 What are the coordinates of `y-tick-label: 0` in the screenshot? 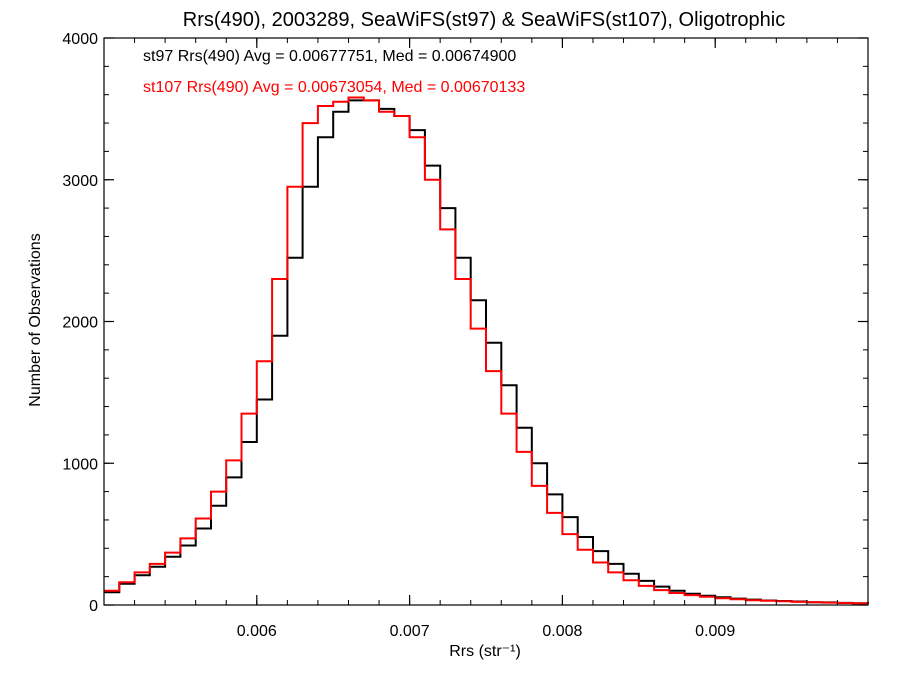 It's located at (93, 606).